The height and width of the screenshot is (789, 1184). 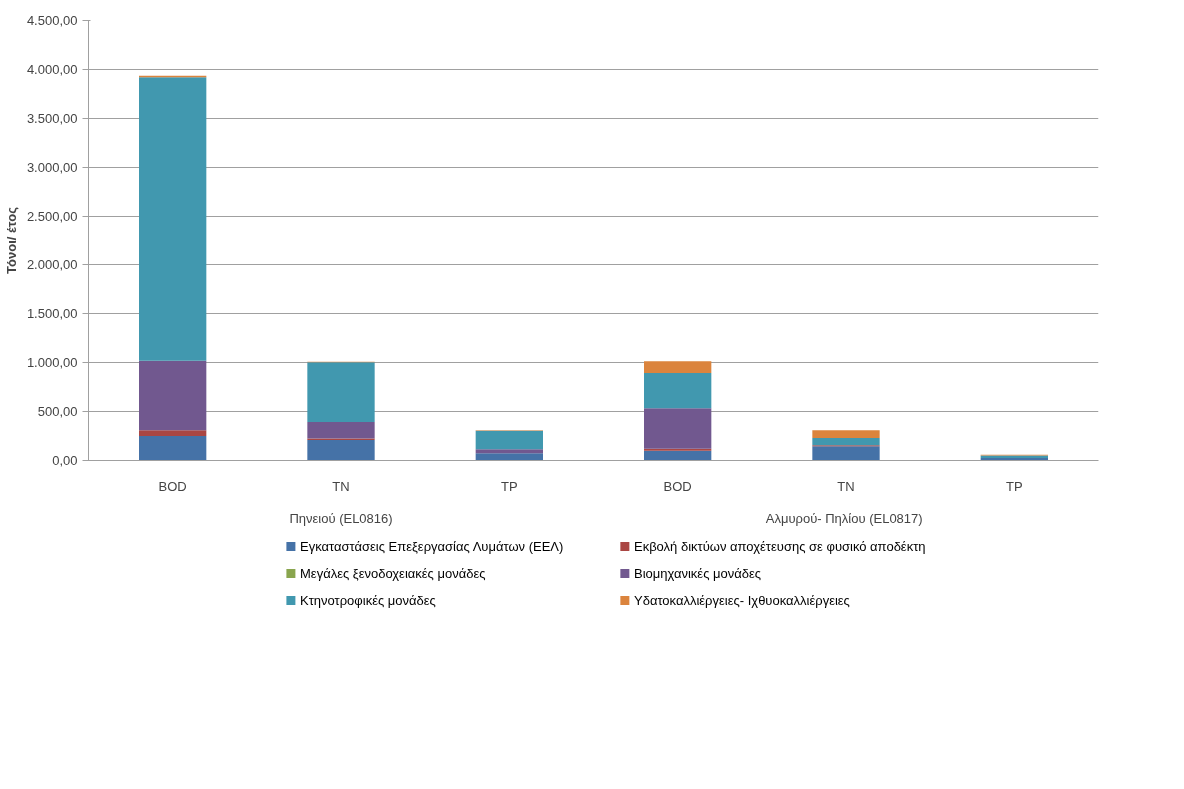 I want to click on y-tick-label: 0,00, so click(x=65, y=460).